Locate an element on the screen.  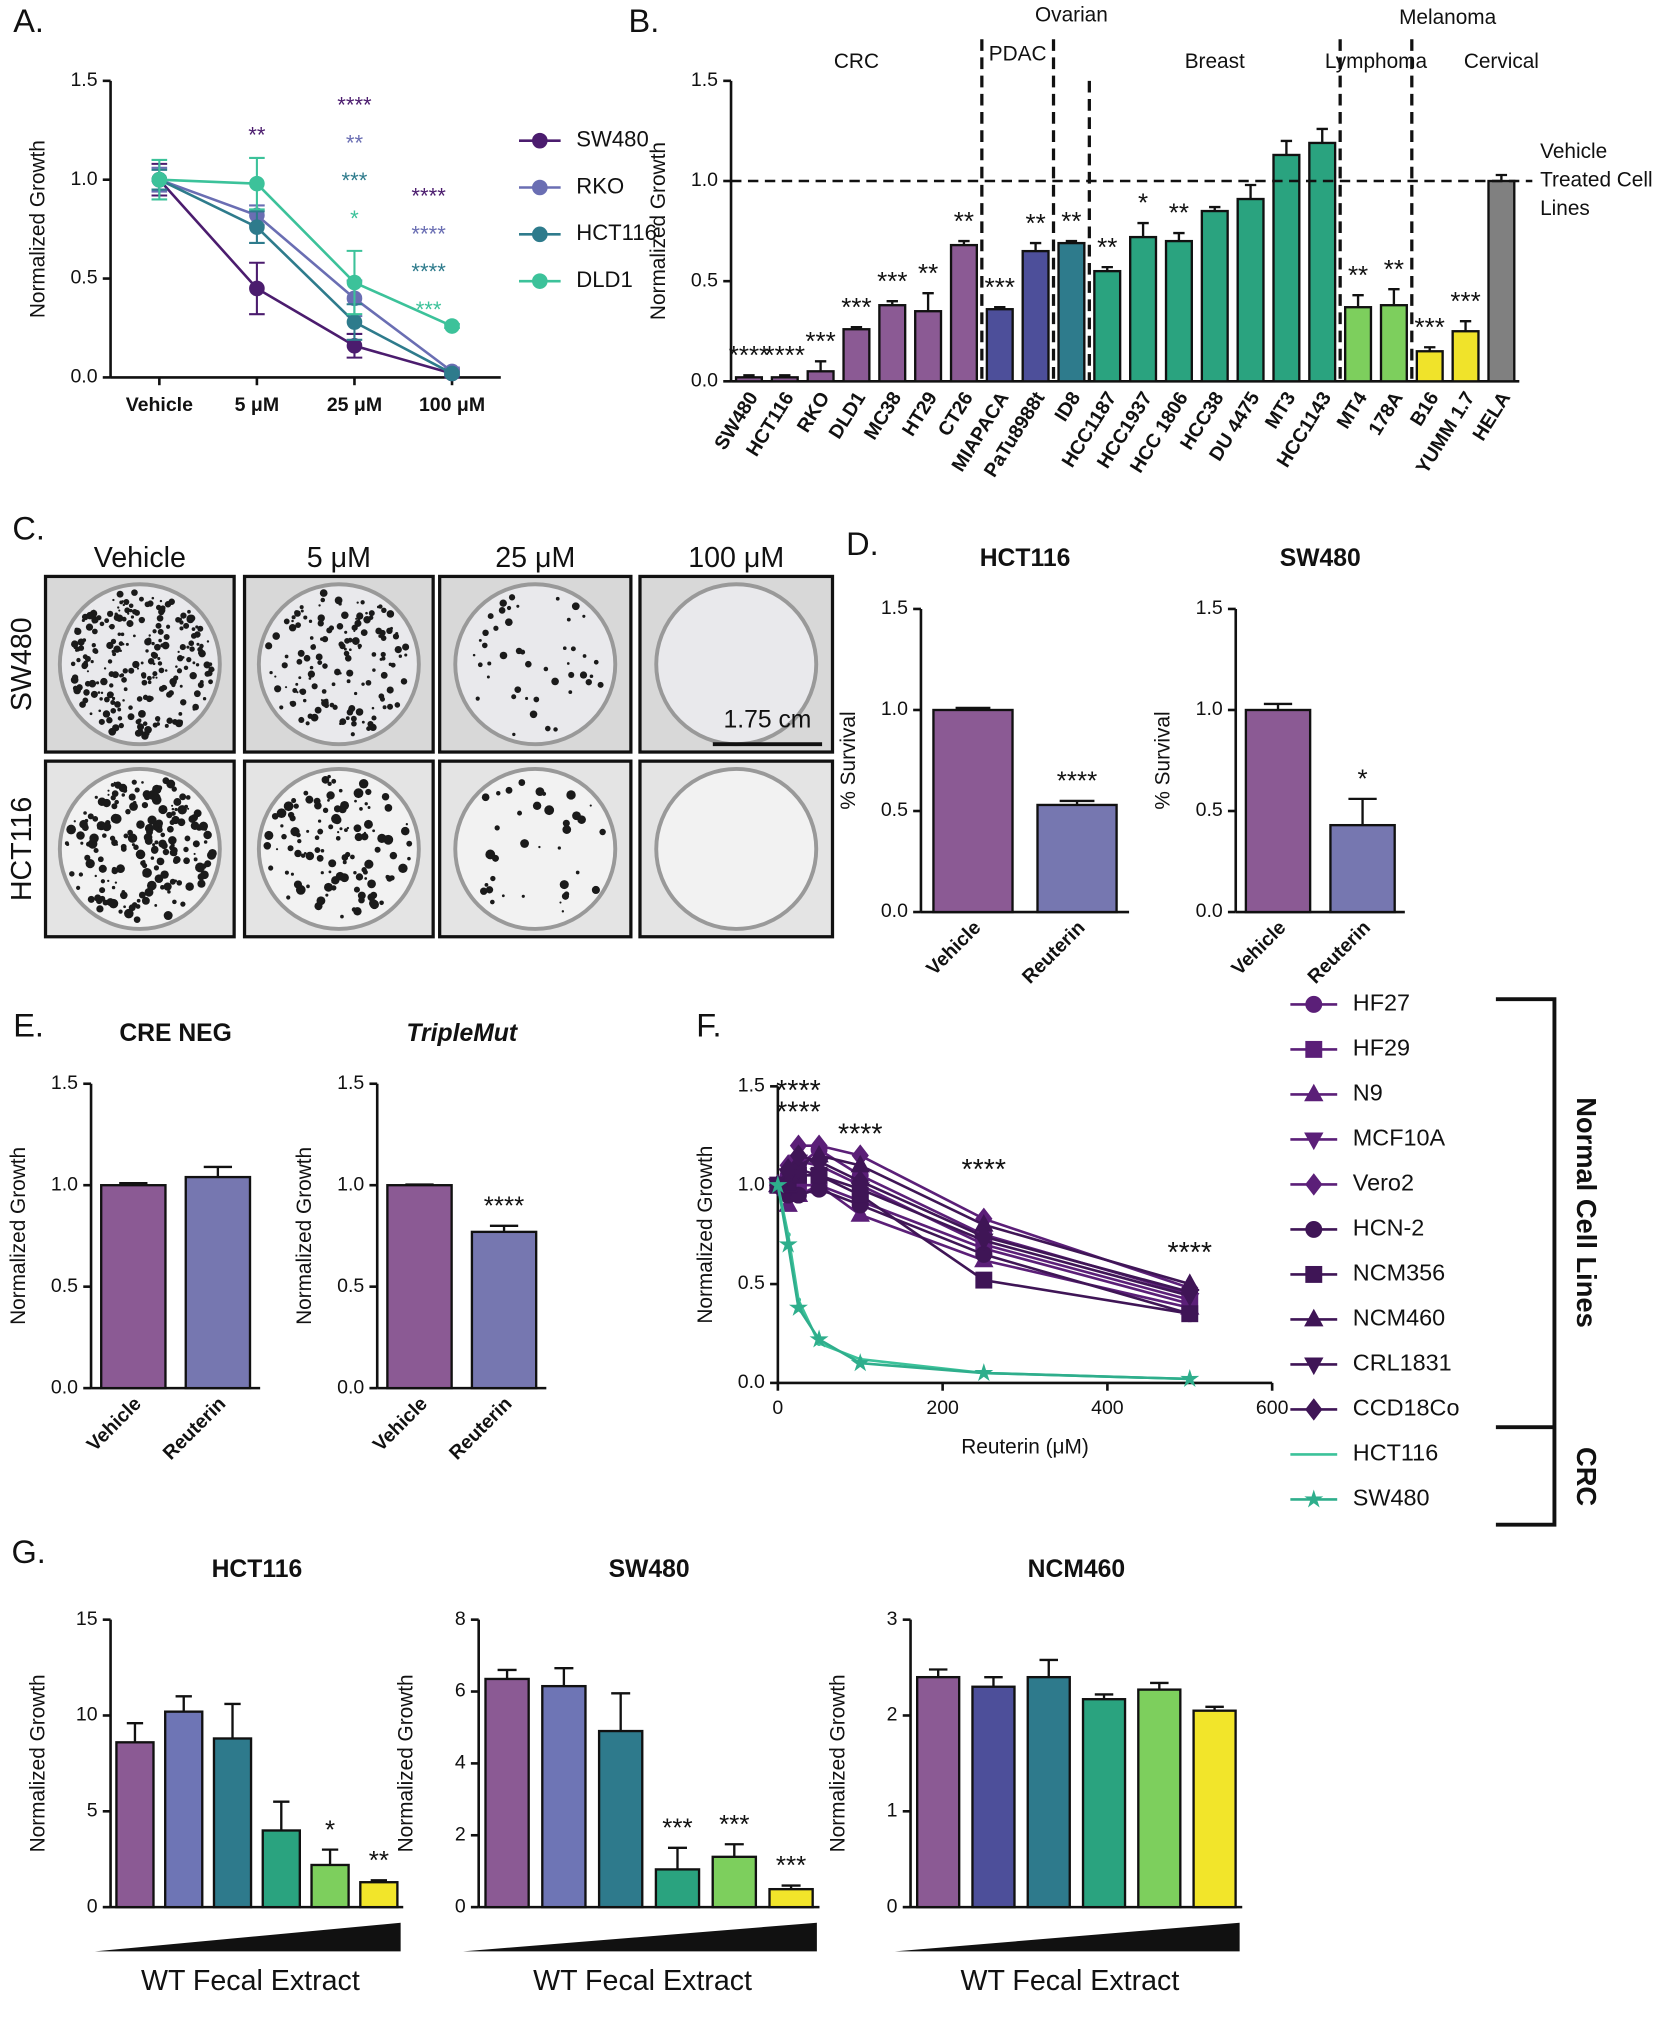
y-tick-label: 1.5 is located at coordinates (64, 1083).